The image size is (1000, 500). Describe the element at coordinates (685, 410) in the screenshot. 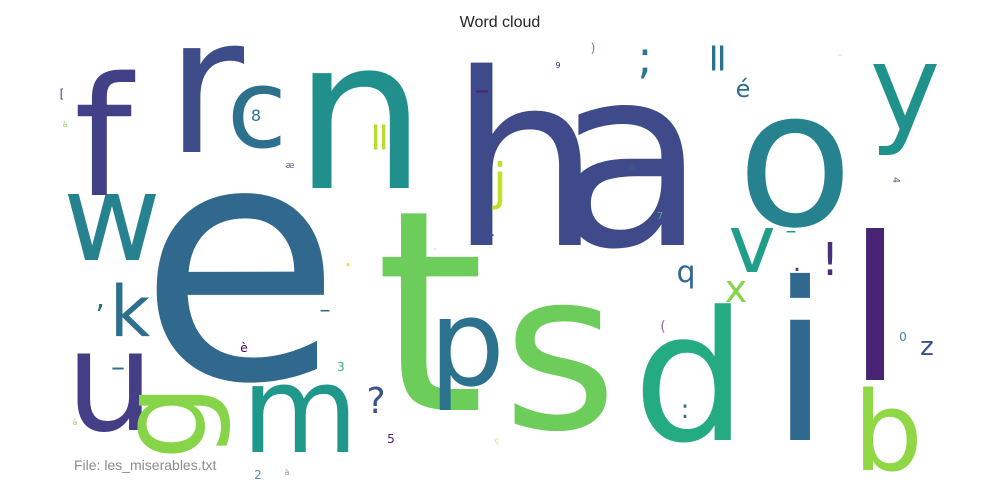

I see `word-cloud-word: :` at that location.